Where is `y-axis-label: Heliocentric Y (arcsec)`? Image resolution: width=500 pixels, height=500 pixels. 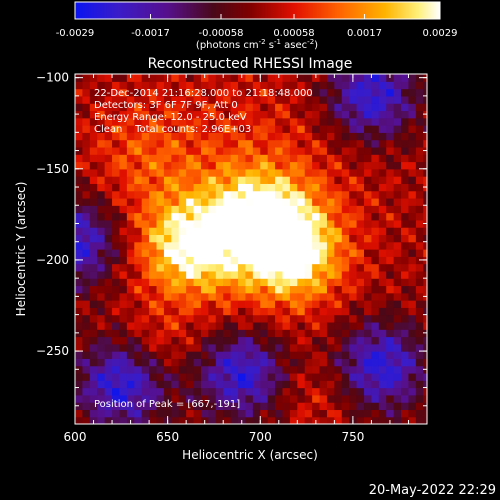 y-axis-label: Heliocentric Y (arcsec) is located at coordinates (21, 249).